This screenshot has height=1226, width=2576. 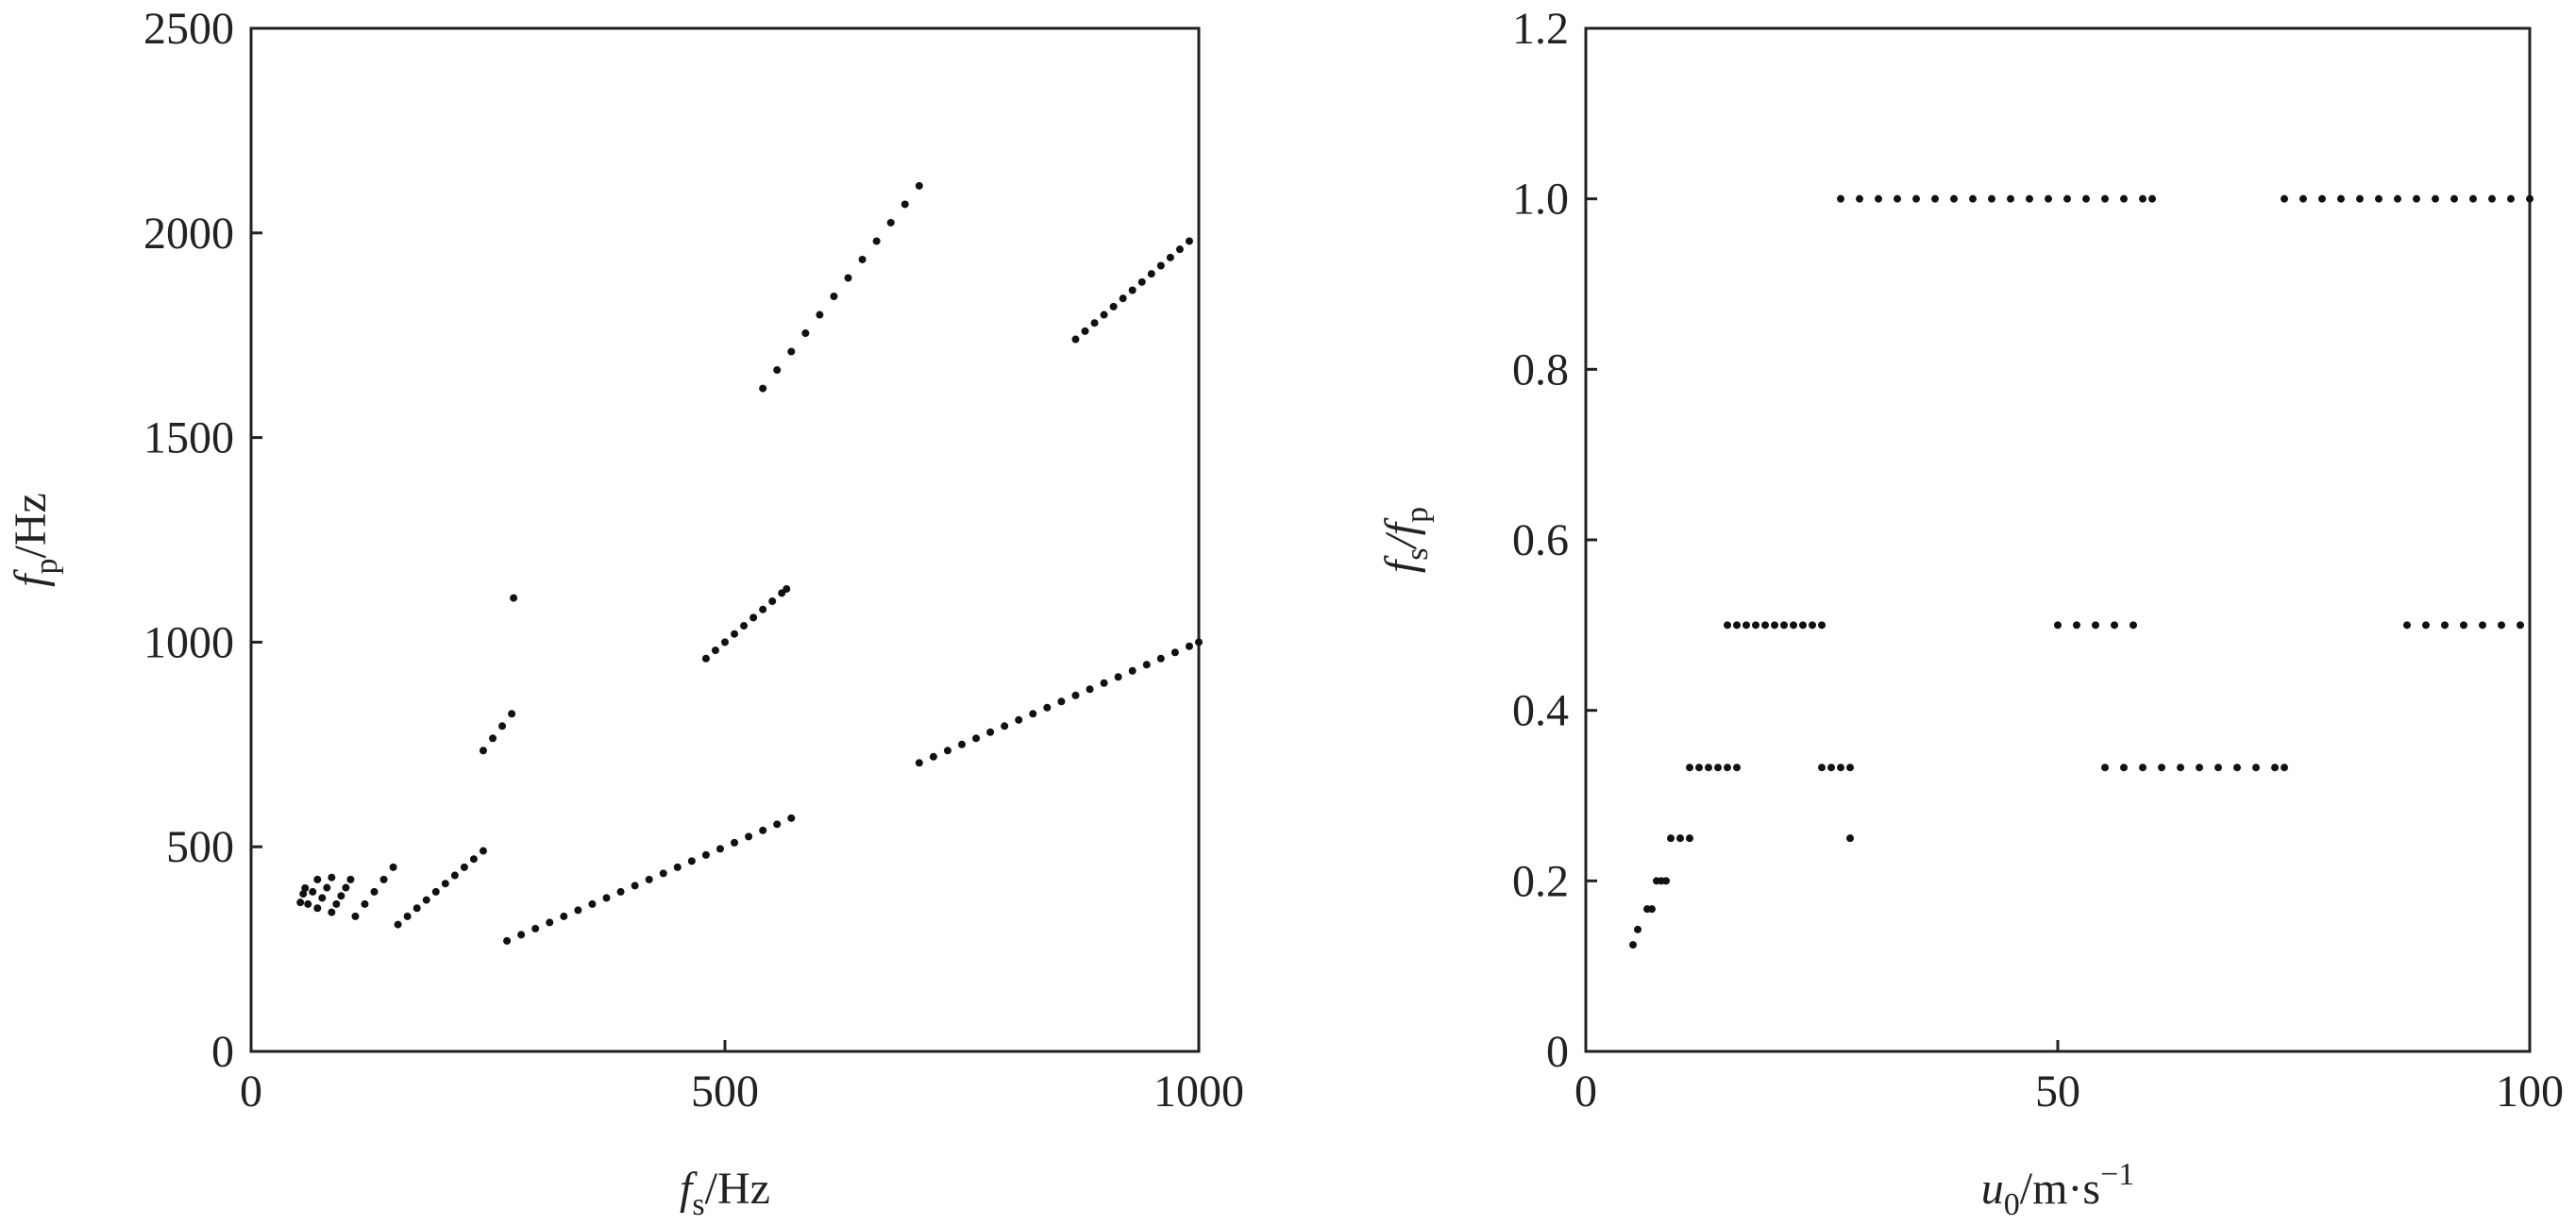 What do you see at coordinates (189, 438) in the screenshot?
I see `y-tick-label: 1500` at bounding box center [189, 438].